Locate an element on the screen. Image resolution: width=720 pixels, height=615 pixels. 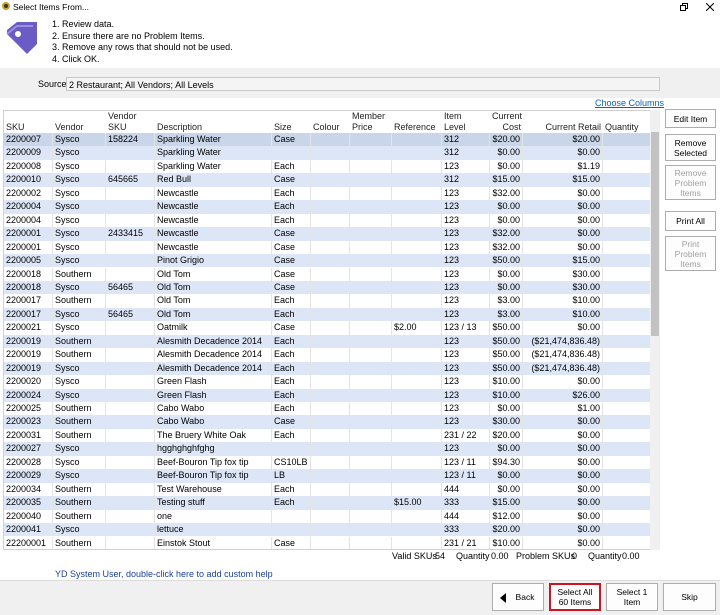
table-row: 2200004 Sysco Newcastle Each 123 $0.00 $0.00 is located at coordinates (327, 220).